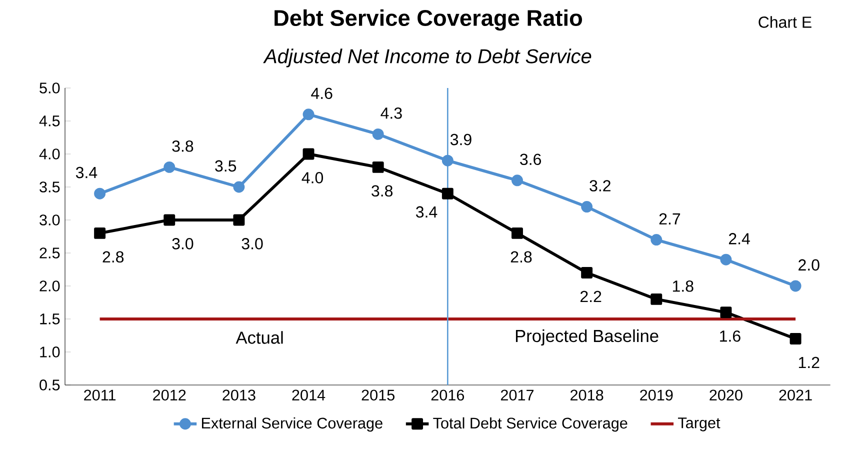  I want to click on data-label: 2.2, so click(591, 296).